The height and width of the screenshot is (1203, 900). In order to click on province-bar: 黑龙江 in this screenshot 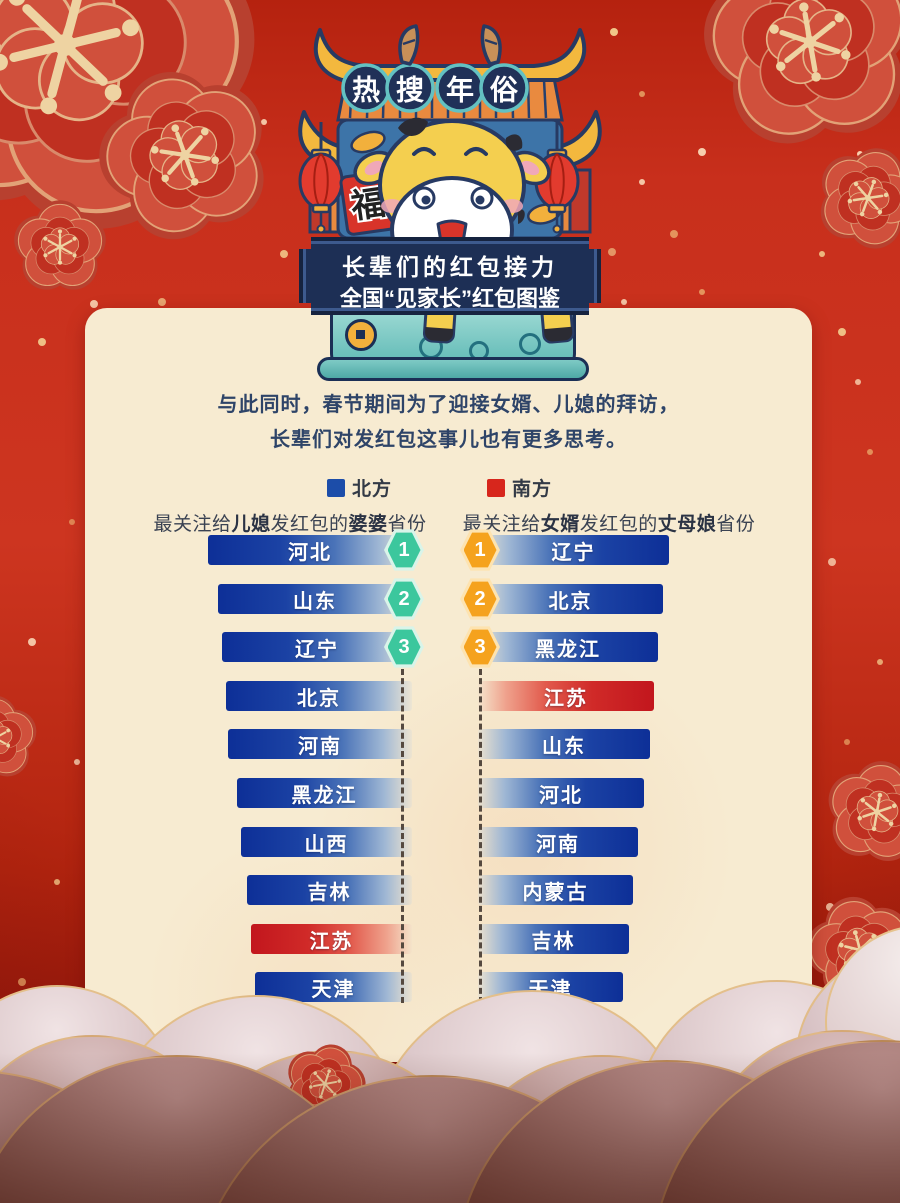, I will do `click(324, 793)`.